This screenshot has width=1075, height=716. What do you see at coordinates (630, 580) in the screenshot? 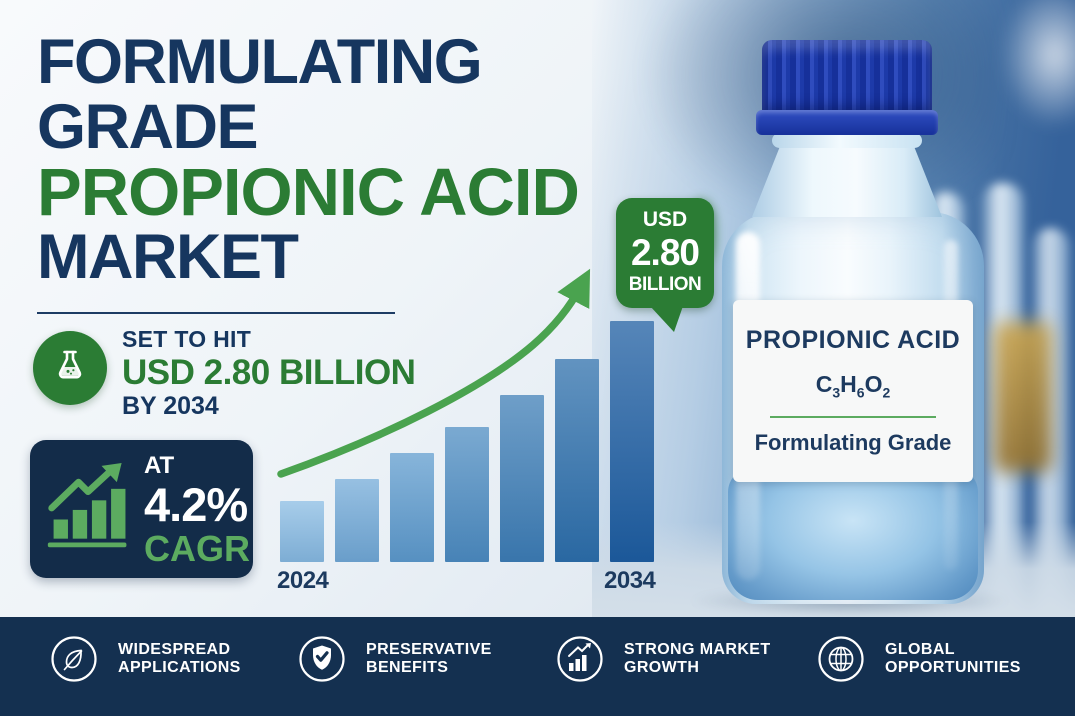
I see `axis-label-last-year: 2034` at bounding box center [630, 580].